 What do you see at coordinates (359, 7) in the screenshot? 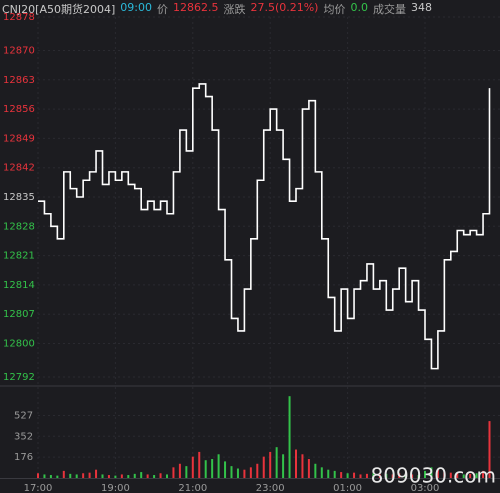
I see `header-item: 0.0` at bounding box center [359, 7].